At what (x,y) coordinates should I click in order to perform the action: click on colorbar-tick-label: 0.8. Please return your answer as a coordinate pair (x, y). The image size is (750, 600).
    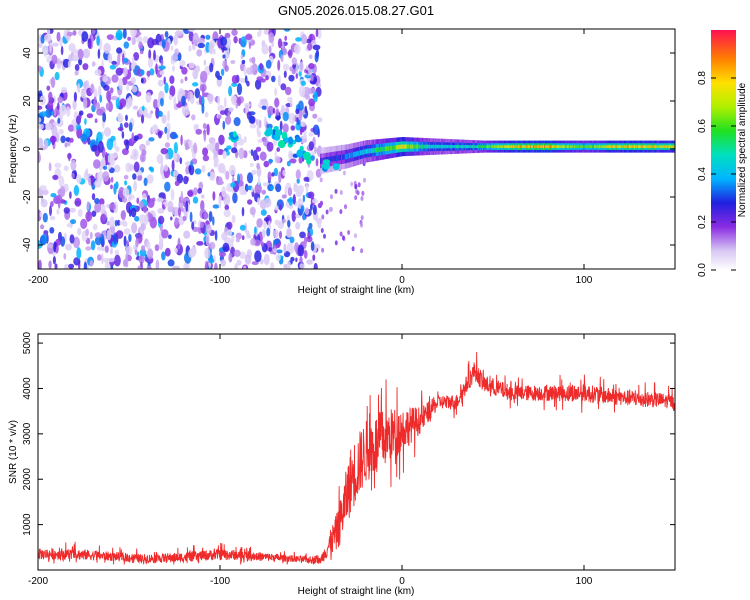
    Looking at the image, I should click on (702, 78).